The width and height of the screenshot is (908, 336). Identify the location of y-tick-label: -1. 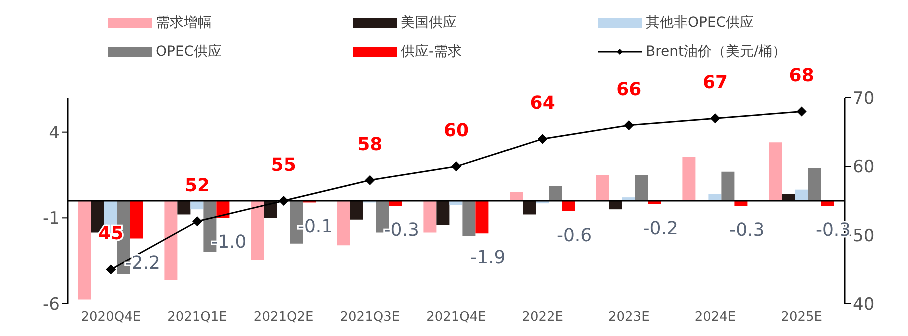
(51, 219).